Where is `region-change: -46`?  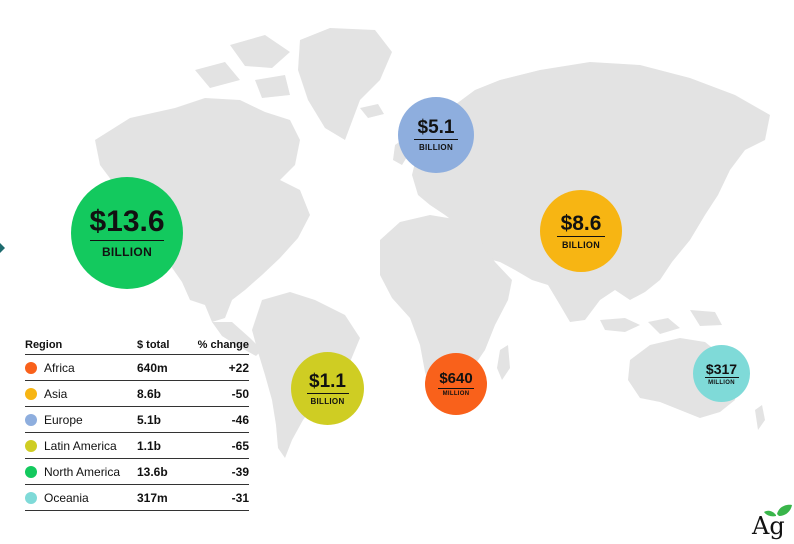 region-change: -46 is located at coordinates (240, 419).